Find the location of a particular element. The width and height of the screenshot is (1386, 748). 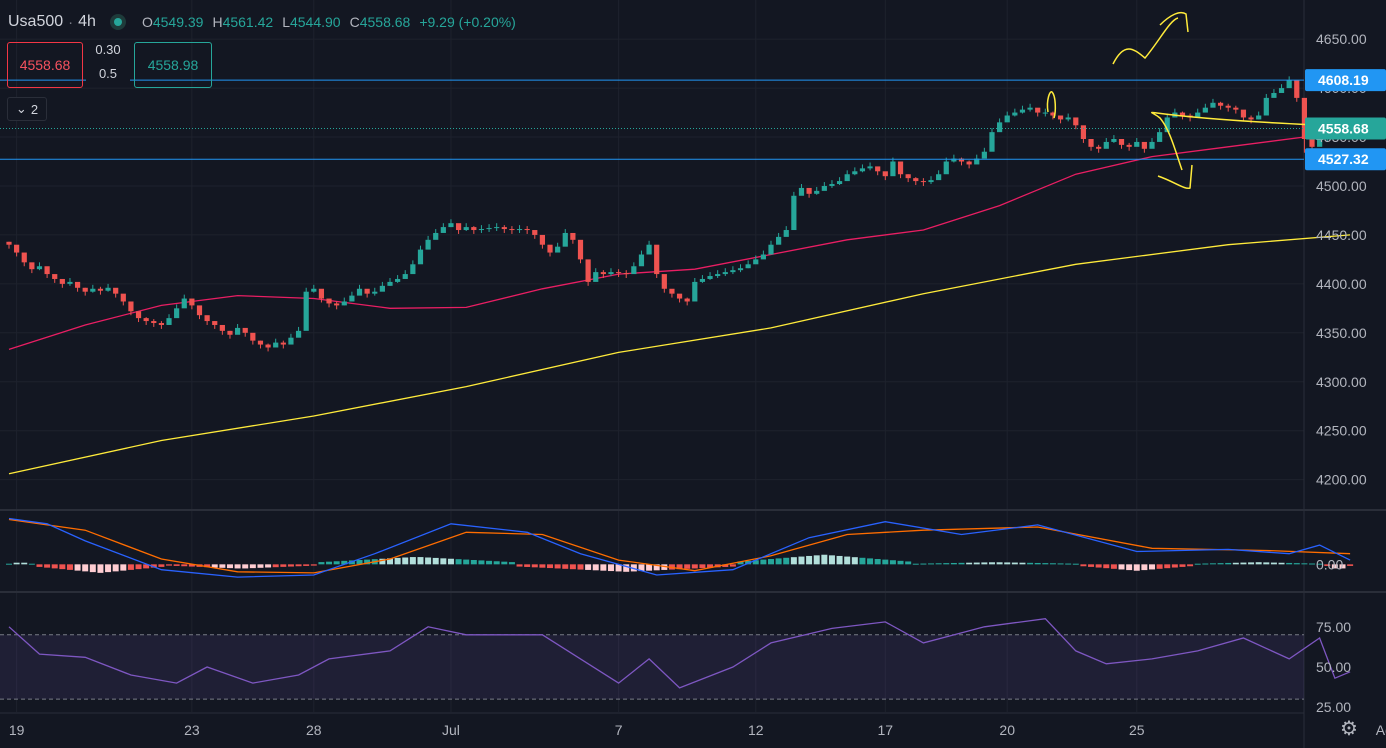

interval-label: 4h is located at coordinates (87, 21).